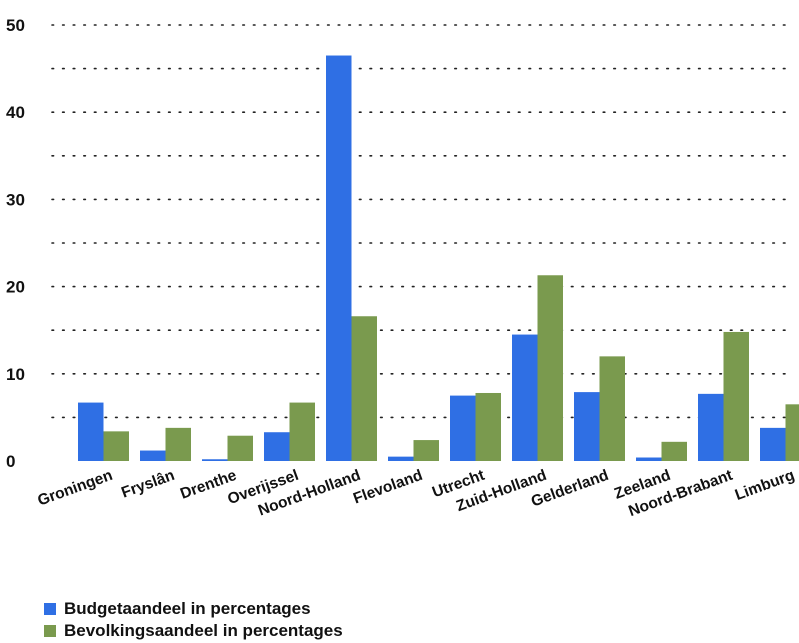 This screenshot has width=799, height=643. Describe the element at coordinates (15, 199) in the screenshot. I see `y-tick-label: 30` at that location.